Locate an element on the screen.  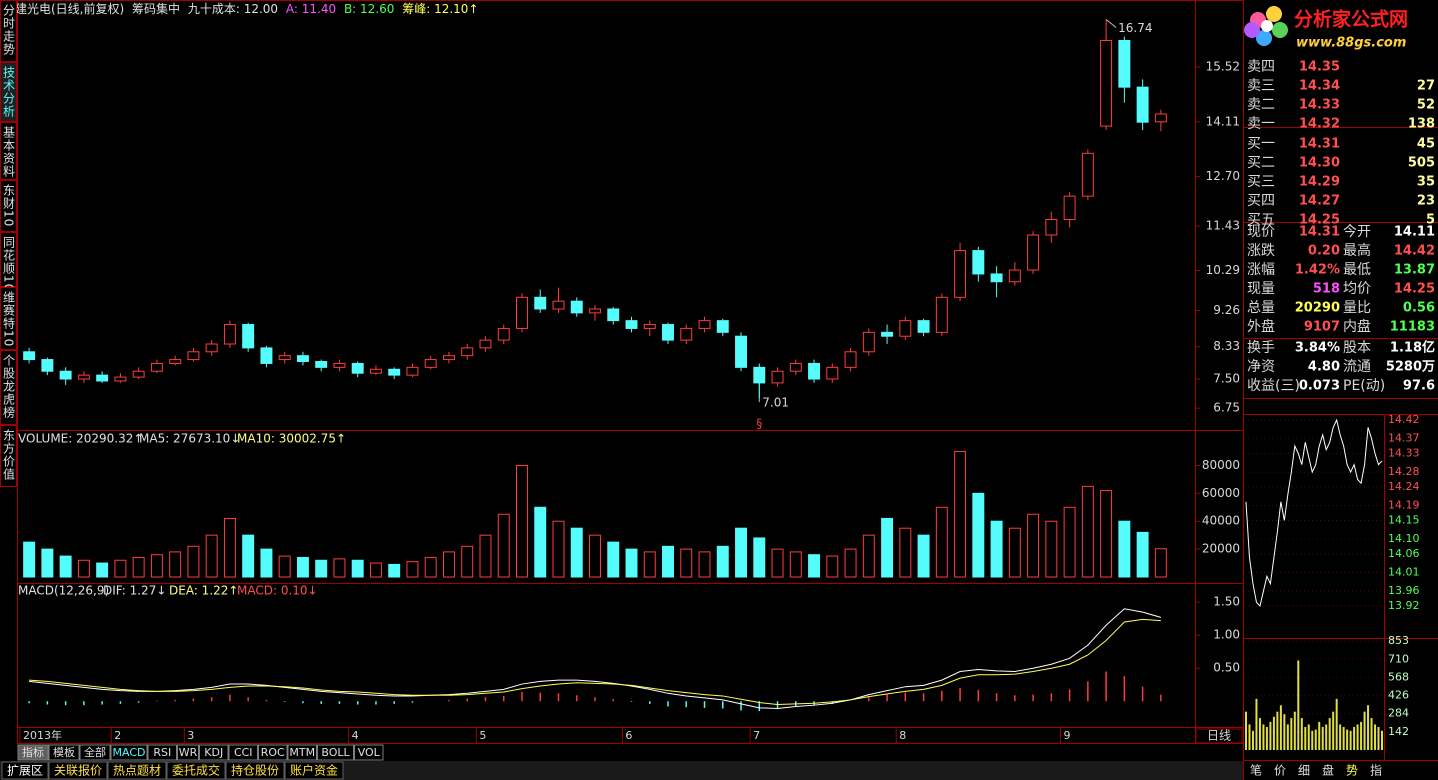
bottom-tab-label: 关联报价 is located at coordinates (78, 770).